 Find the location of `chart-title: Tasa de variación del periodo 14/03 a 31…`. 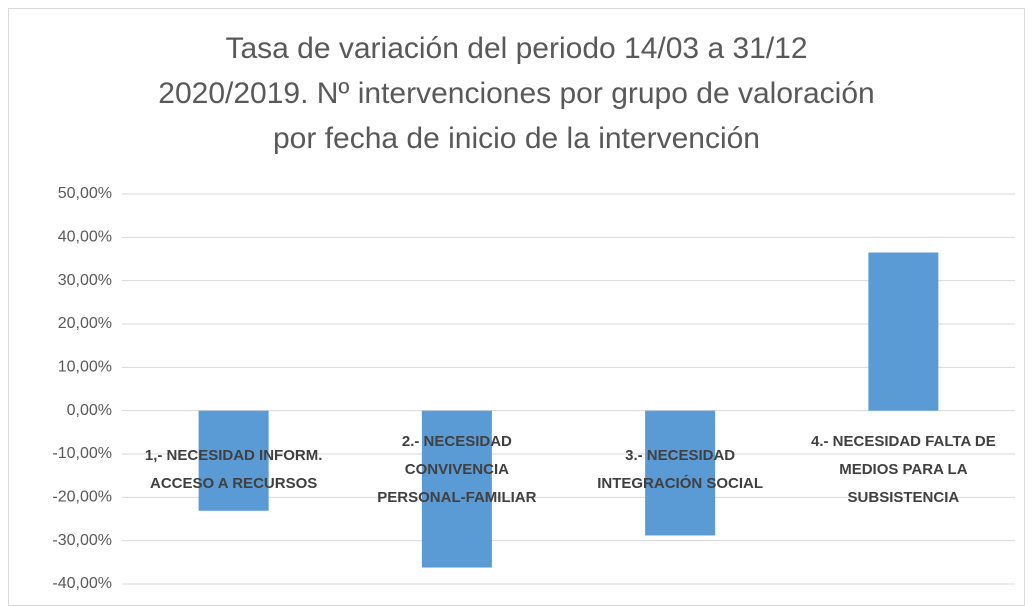

chart-title: Tasa de variación del periodo 14/03 a 31… is located at coordinates (516, 48).